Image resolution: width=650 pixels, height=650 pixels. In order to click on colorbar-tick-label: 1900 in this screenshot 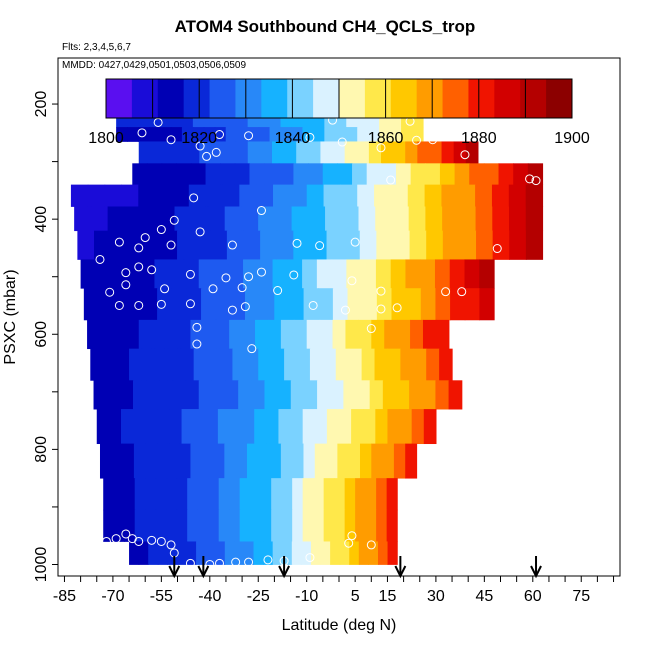, I will do `click(572, 138)`.